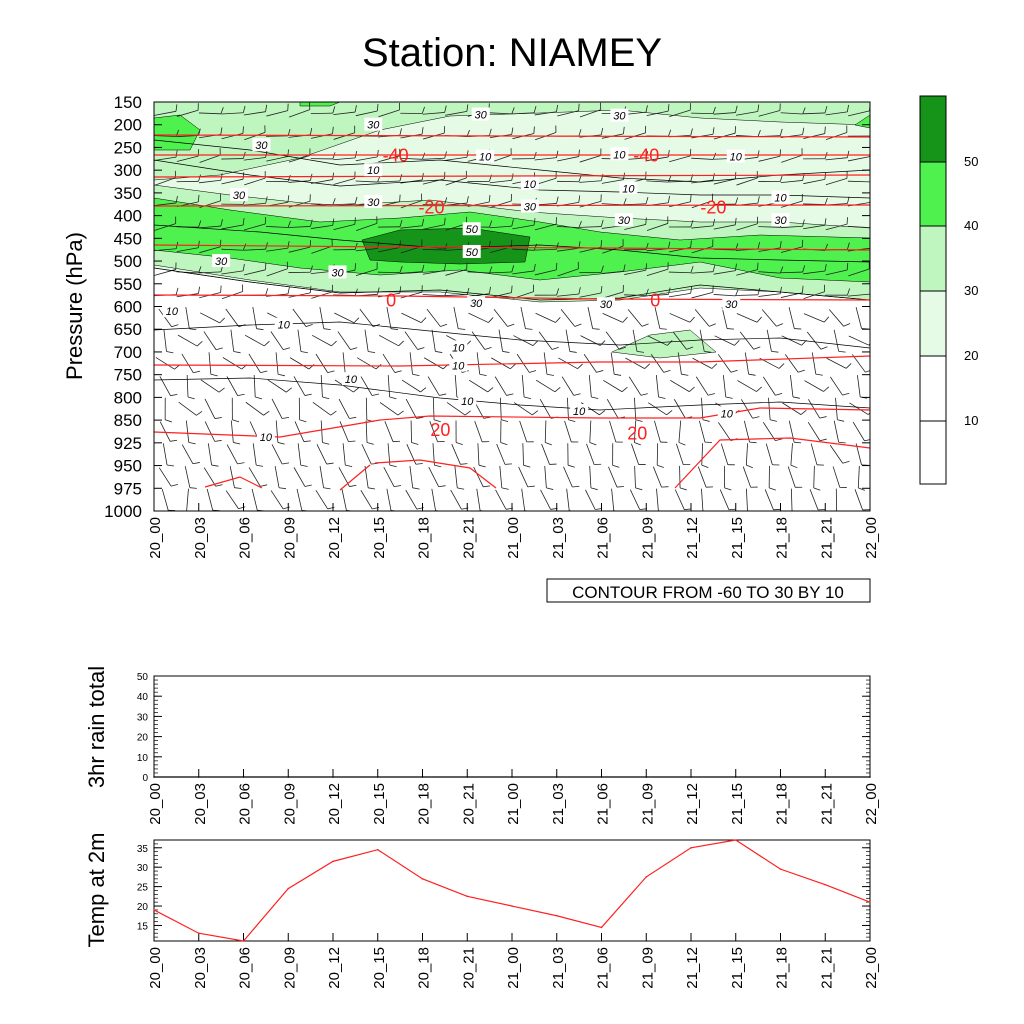  Describe the element at coordinates (128, 147) in the screenshot. I see `pressure-tick-label: 250` at that location.